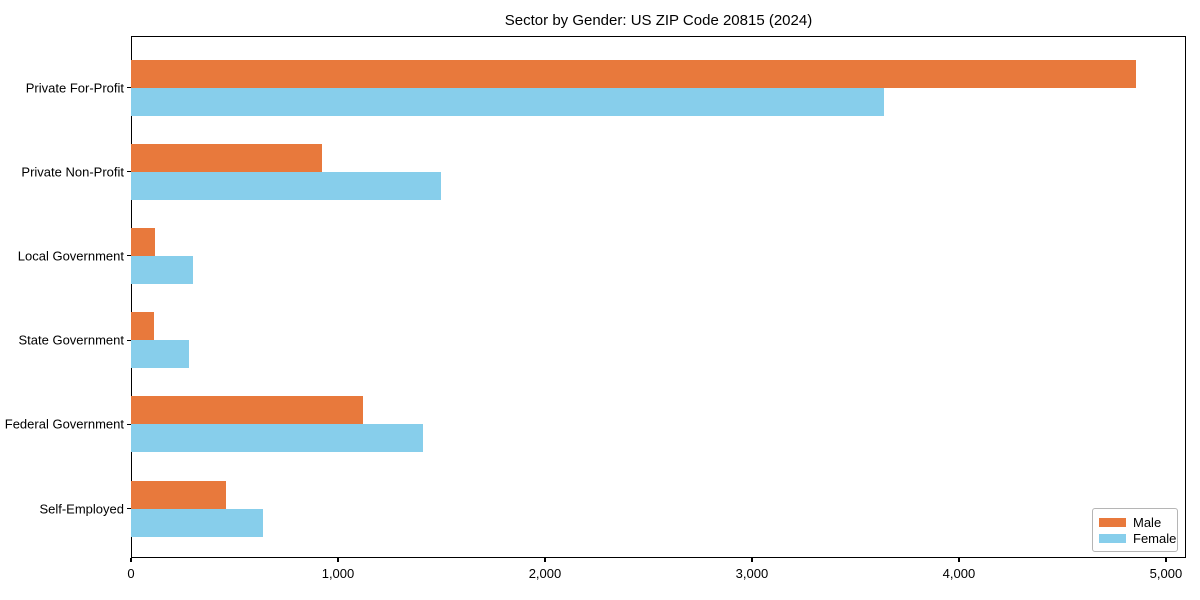 This screenshot has width=1200, height=600. Describe the element at coordinates (959, 573) in the screenshot. I see `x-tick-label: 4,000` at that location.